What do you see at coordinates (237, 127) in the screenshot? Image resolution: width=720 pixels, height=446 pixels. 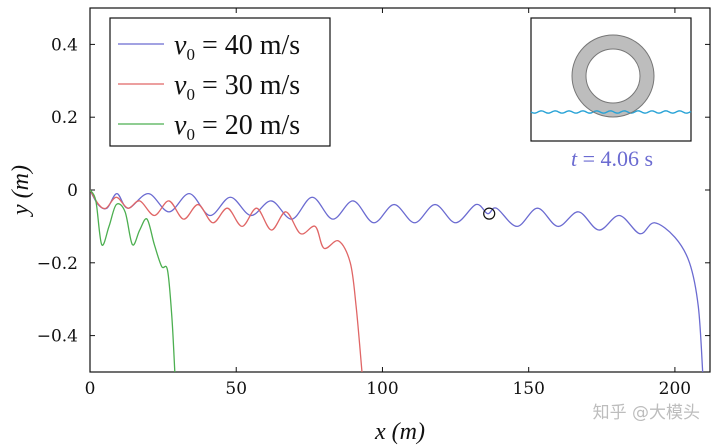 I see `legend-label-v20: v0 = 20 m/s` at bounding box center [237, 127].